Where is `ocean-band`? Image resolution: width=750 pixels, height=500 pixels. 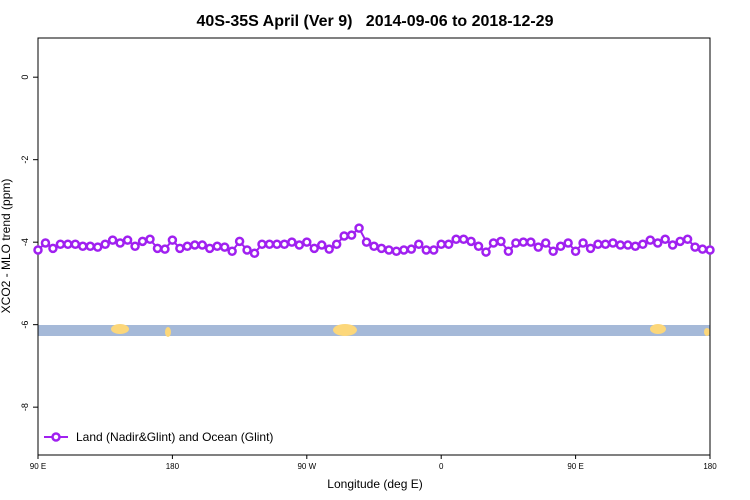
ocean-band is located at coordinates (374, 330).